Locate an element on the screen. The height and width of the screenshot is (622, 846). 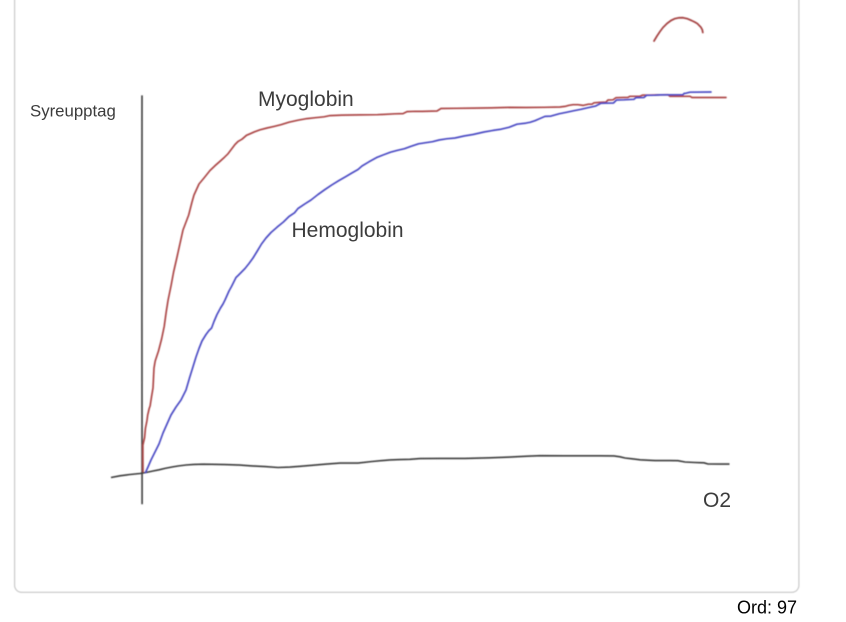
svg-text: Hemoglobin is located at coordinates (348, 230).